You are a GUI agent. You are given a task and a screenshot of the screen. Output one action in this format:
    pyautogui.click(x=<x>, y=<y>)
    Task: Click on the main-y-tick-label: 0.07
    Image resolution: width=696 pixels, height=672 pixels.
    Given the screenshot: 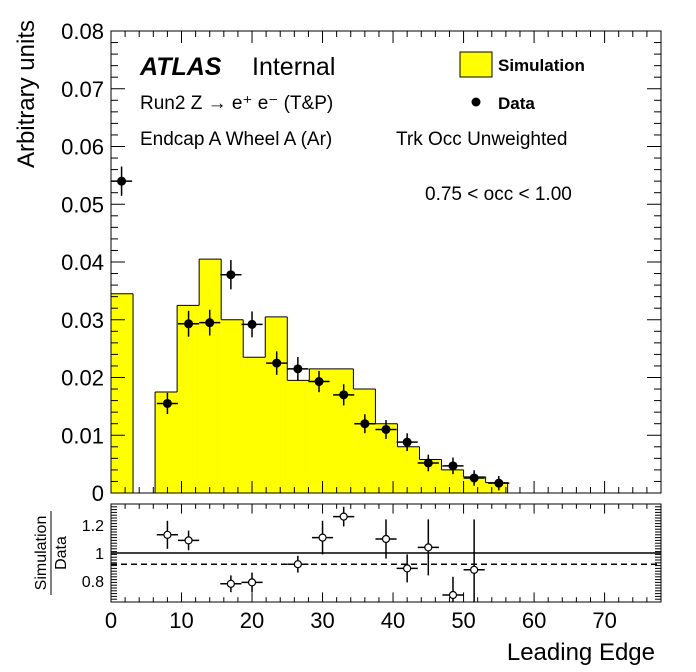 What is the action you would take?
    pyautogui.click(x=82, y=89)
    